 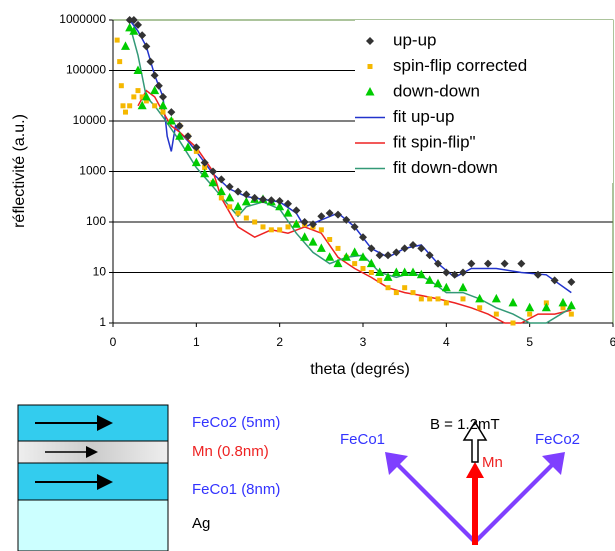 I want to click on vector-feco2, so click(x=520, y=498).